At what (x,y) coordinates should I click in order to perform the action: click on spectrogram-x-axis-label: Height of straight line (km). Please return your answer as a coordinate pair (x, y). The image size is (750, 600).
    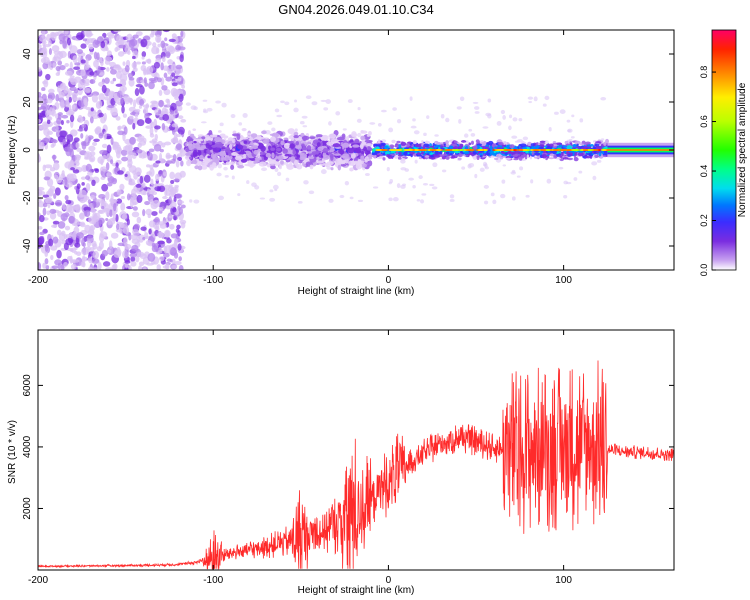
    Looking at the image, I should click on (356, 291).